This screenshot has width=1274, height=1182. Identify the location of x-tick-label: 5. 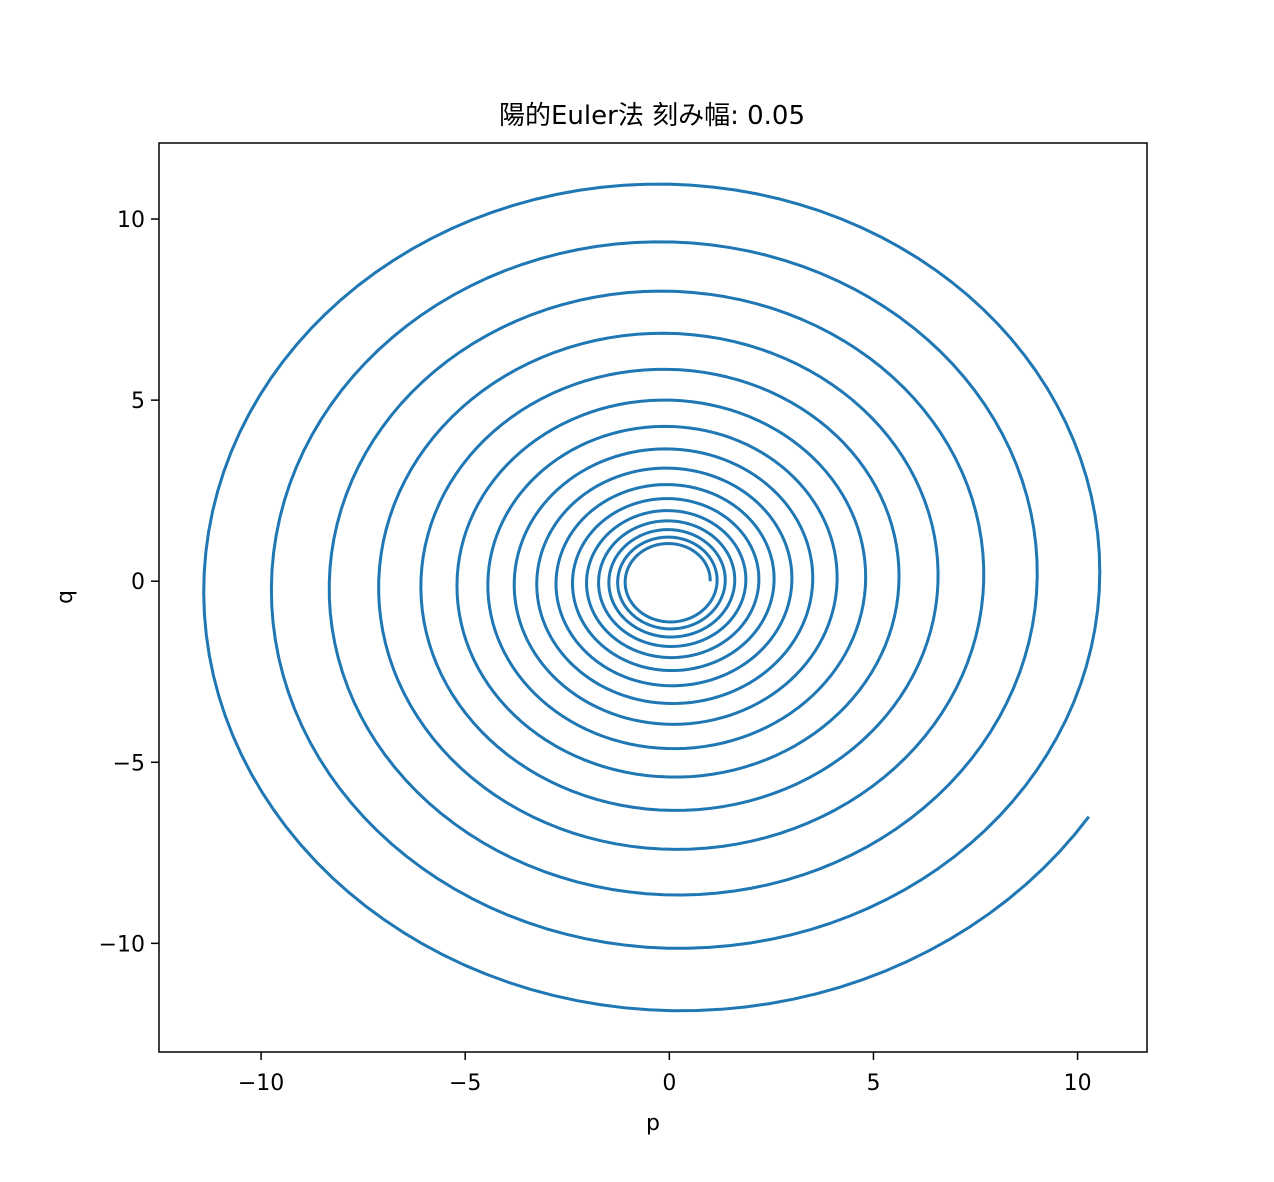
(873, 1083).